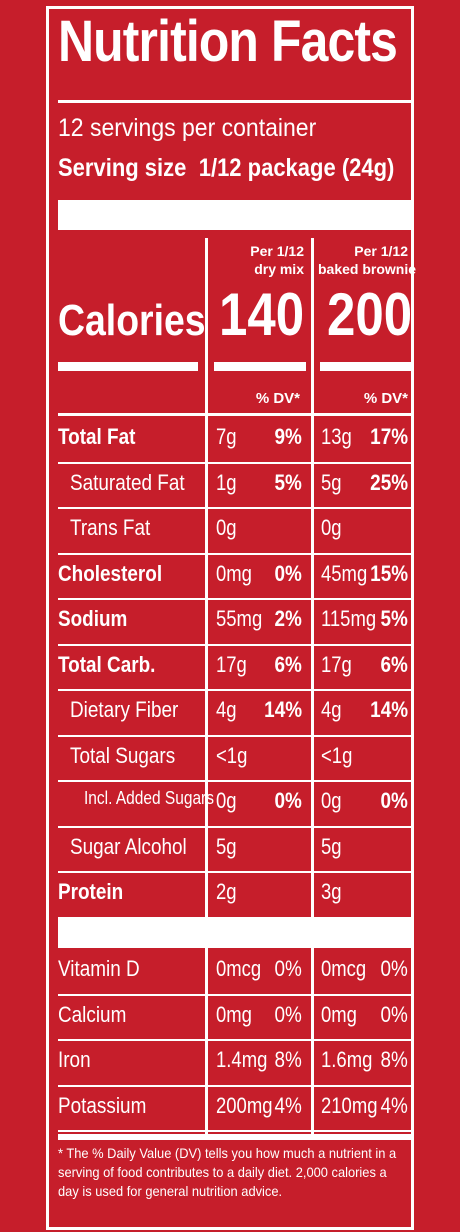 The image size is (460, 1232). Describe the element at coordinates (336, 664) in the screenshot. I see `amount-baked-brownie: 17g` at that location.